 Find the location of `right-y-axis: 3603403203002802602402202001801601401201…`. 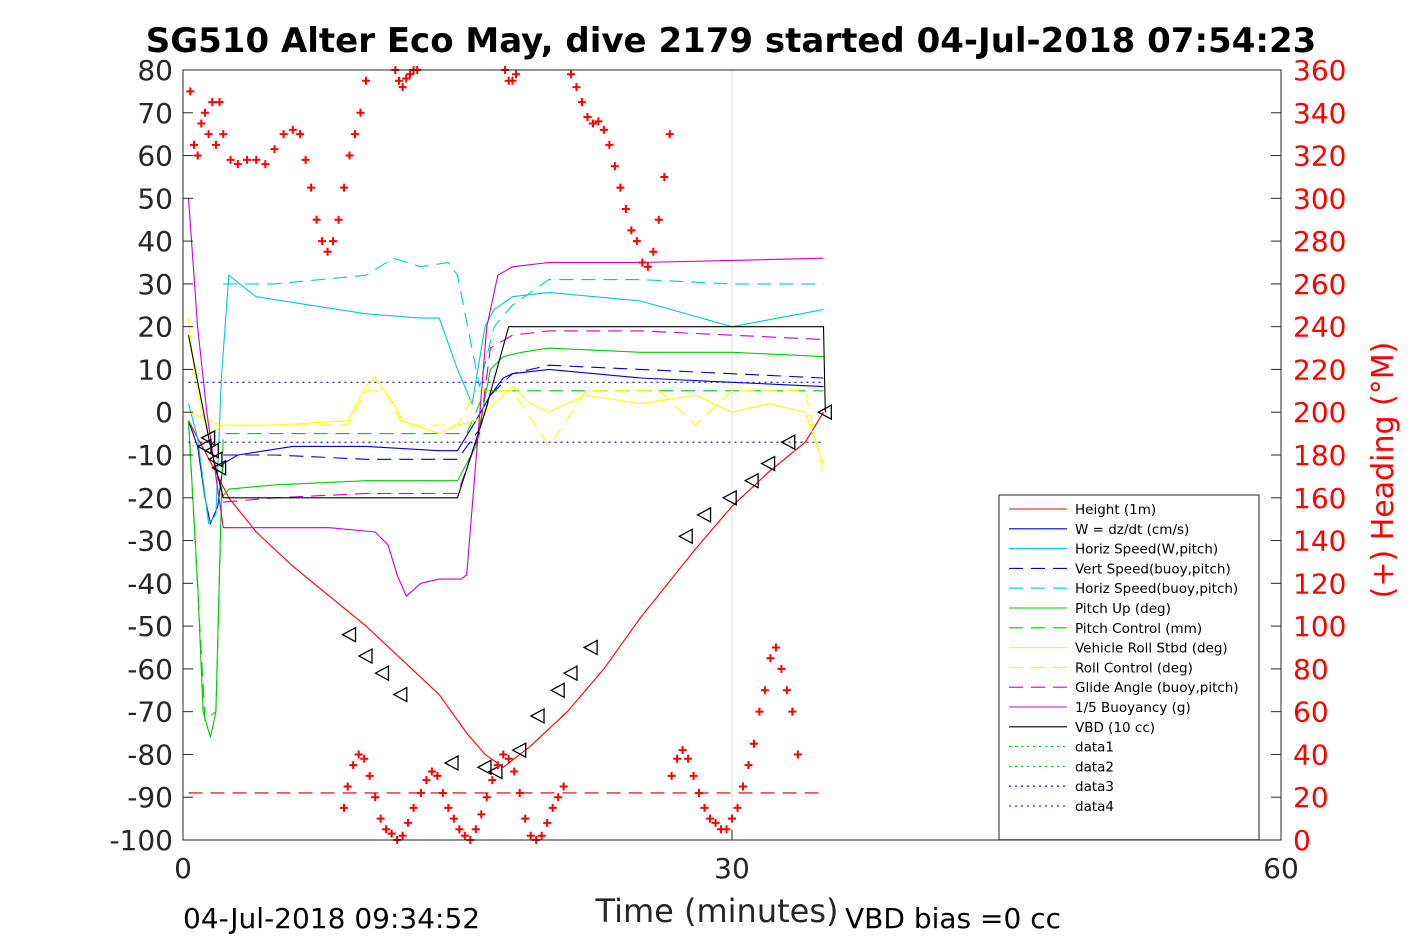

right-y-axis: 3603403203002802602402202001801601401201… is located at coordinates (1308, 455).